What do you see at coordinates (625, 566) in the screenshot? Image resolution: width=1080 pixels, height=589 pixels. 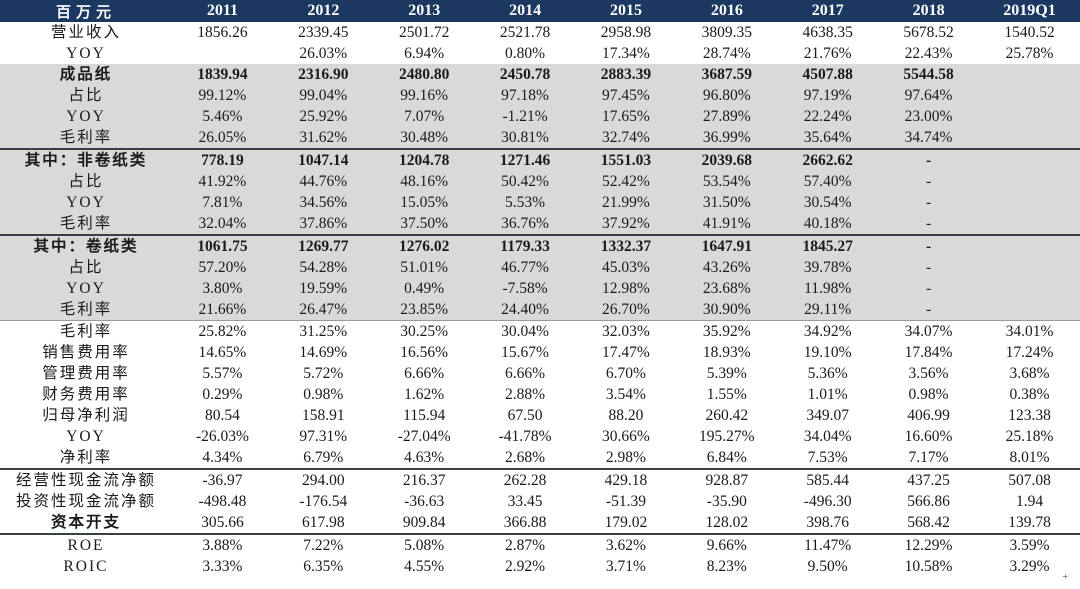 I see `cell: 3.71%` at bounding box center [625, 566].